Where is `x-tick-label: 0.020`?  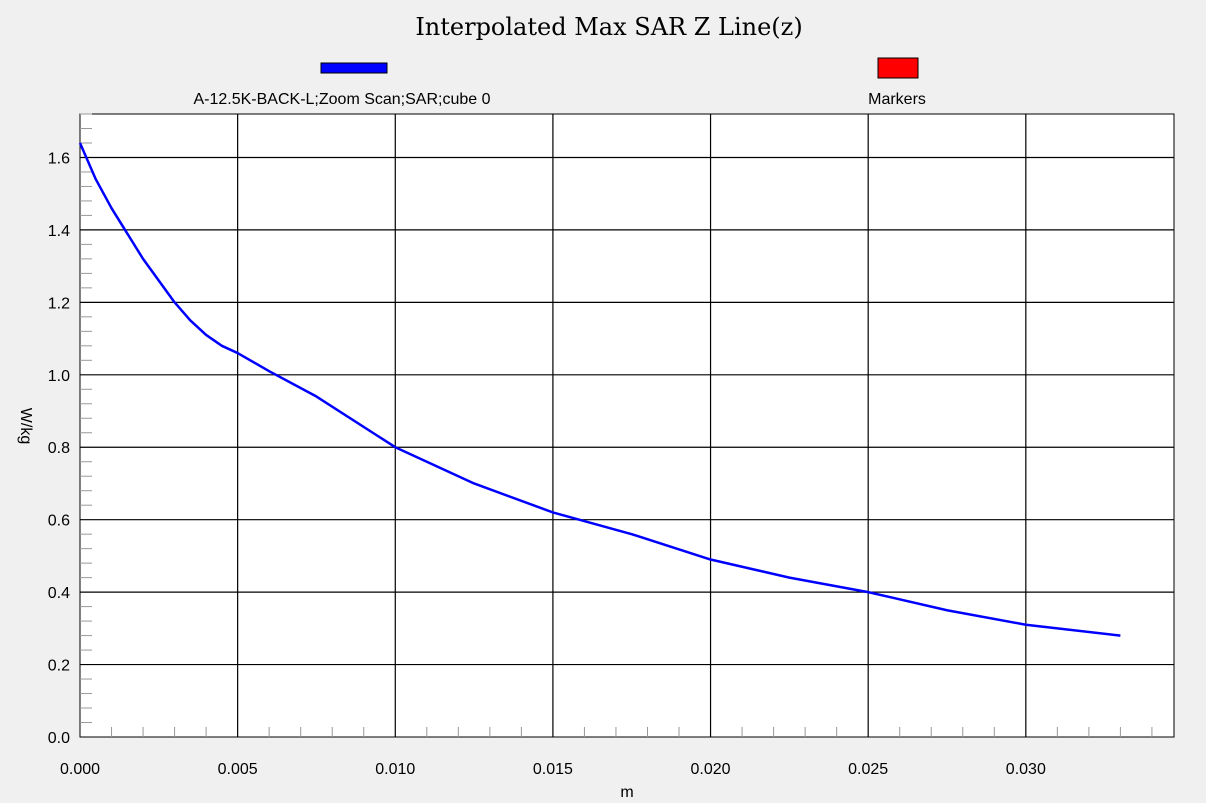 x-tick-label: 0.020 is located at coordinates (711, 769).